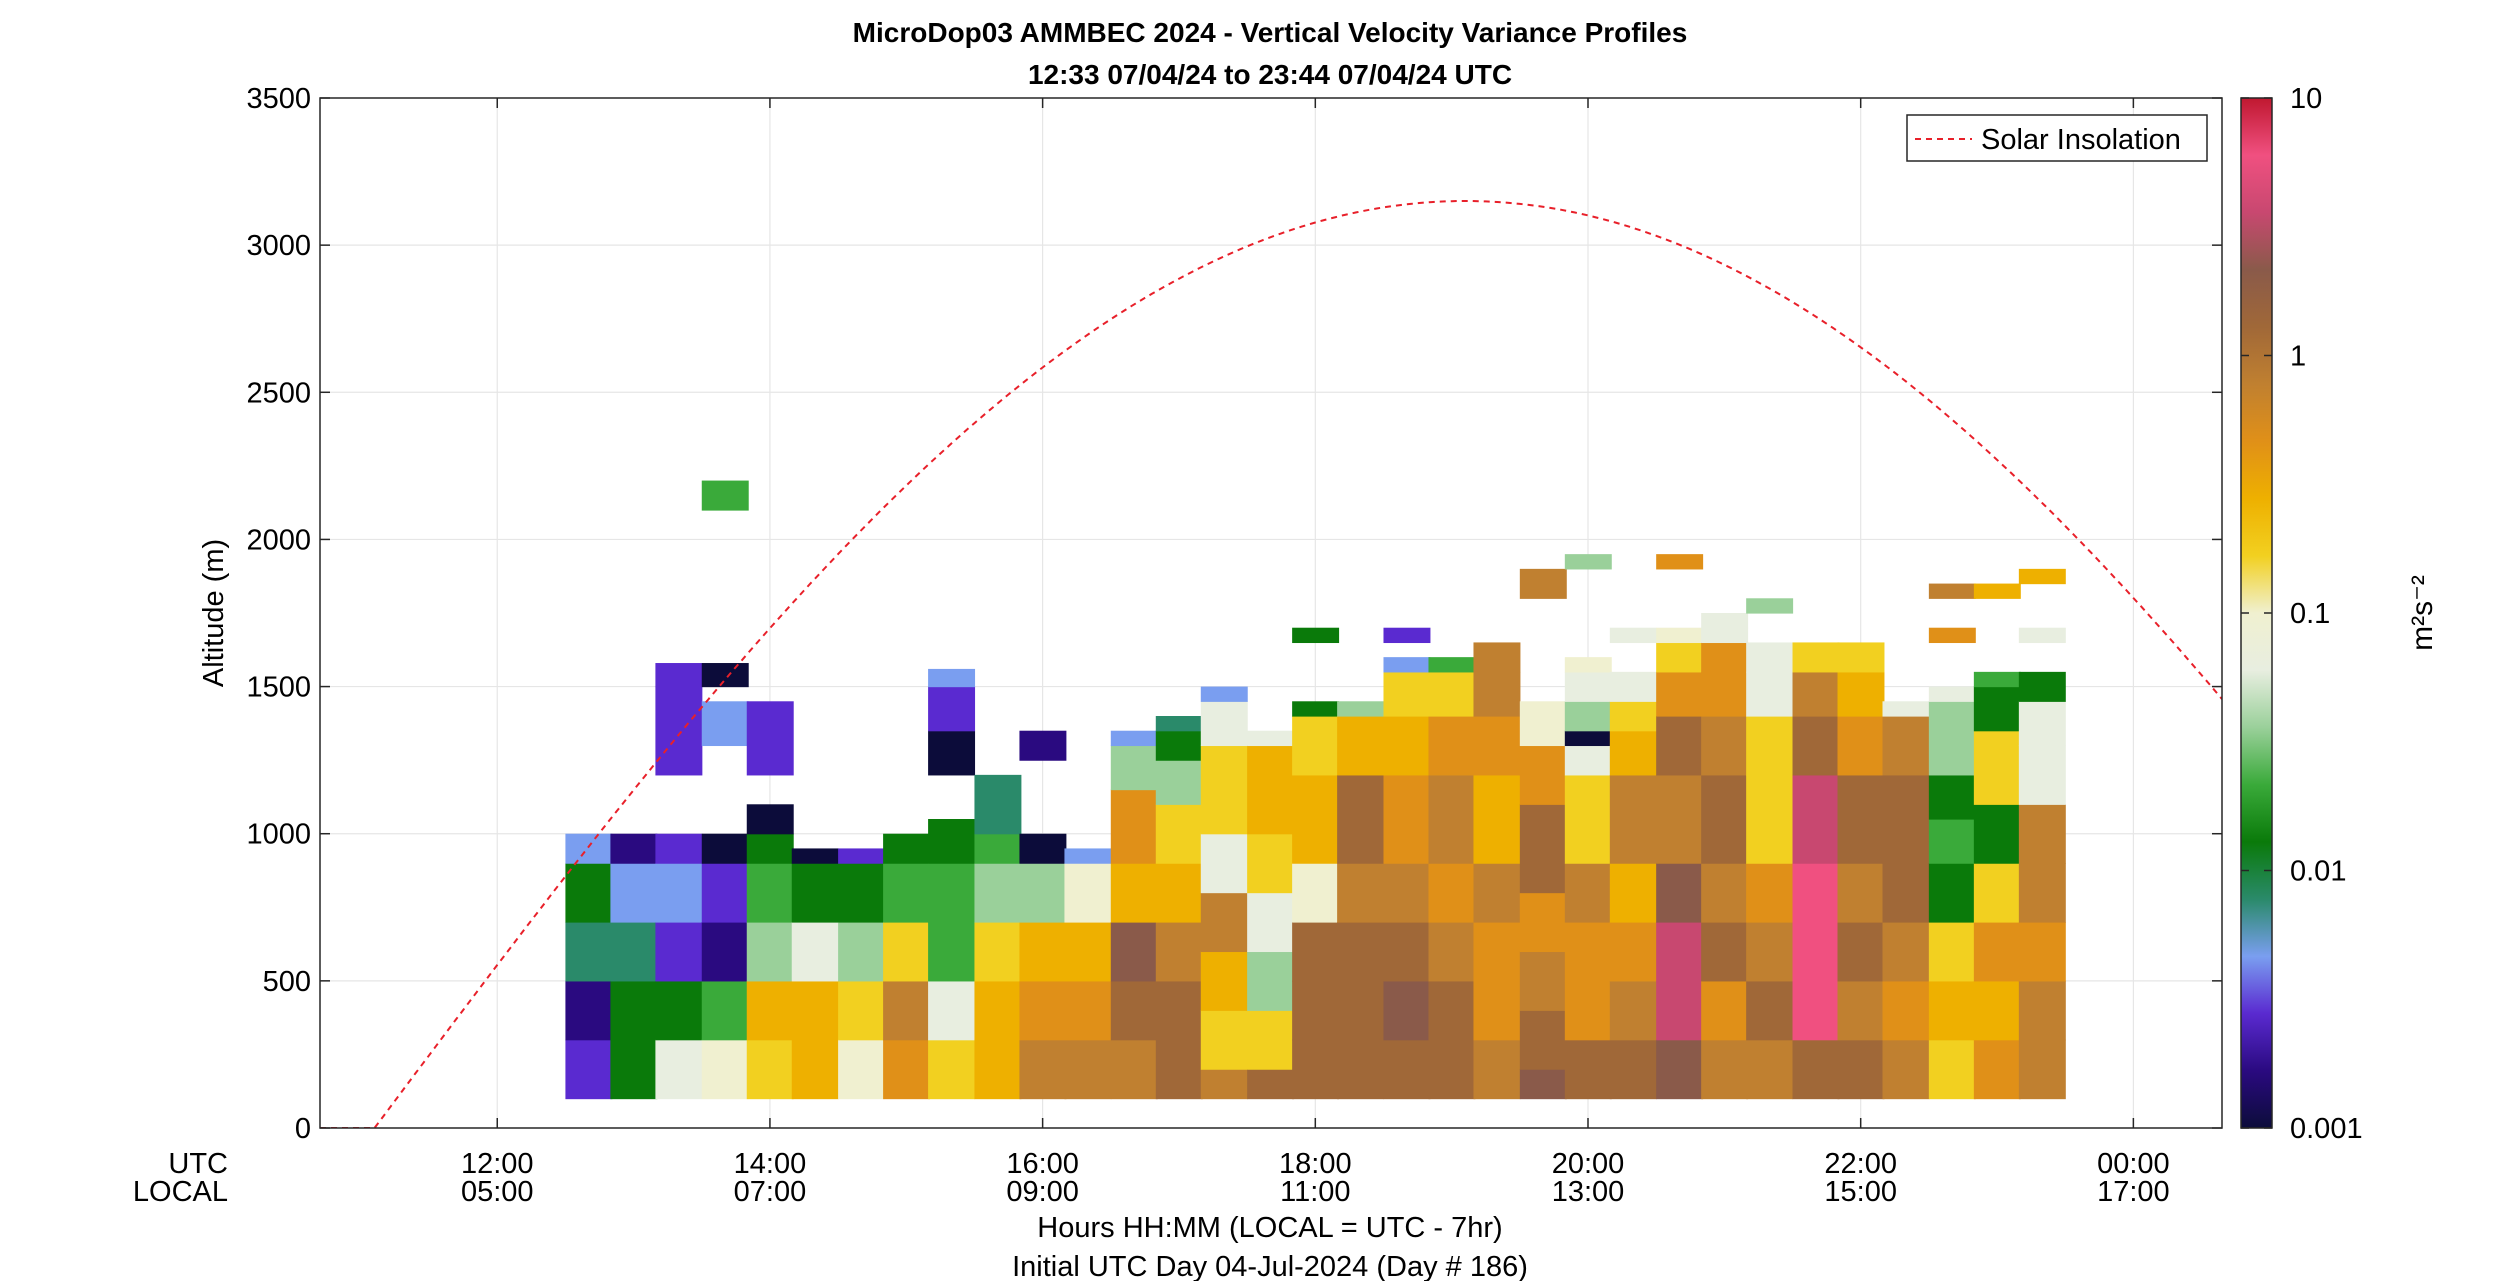  I want to click on y-tick-label: 1500, so click(278, 688).